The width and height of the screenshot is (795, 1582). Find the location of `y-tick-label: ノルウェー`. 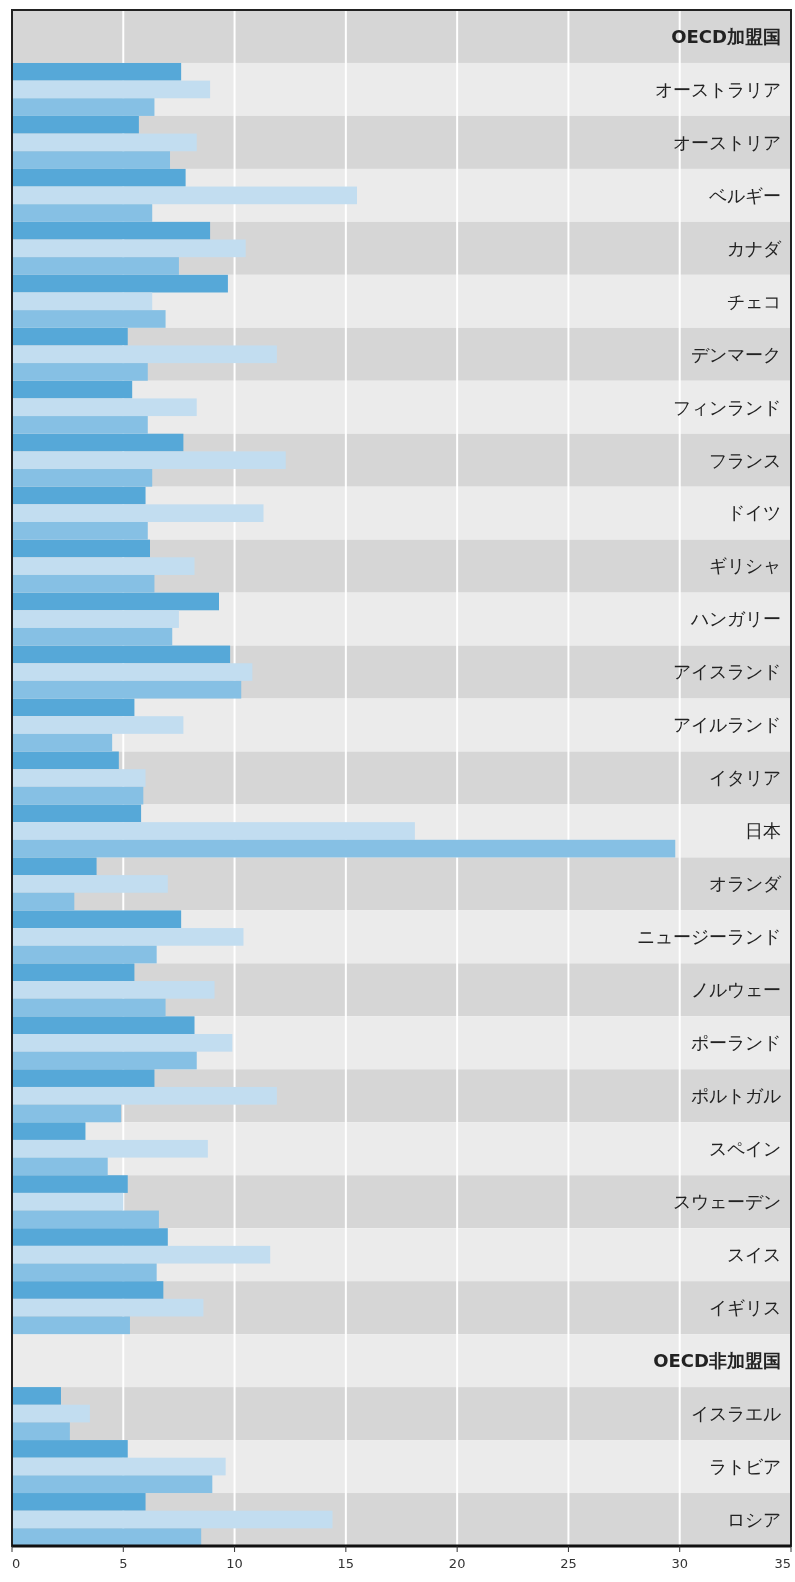

y-tick-label: ノルウェー is located at coordinates (736, 990).